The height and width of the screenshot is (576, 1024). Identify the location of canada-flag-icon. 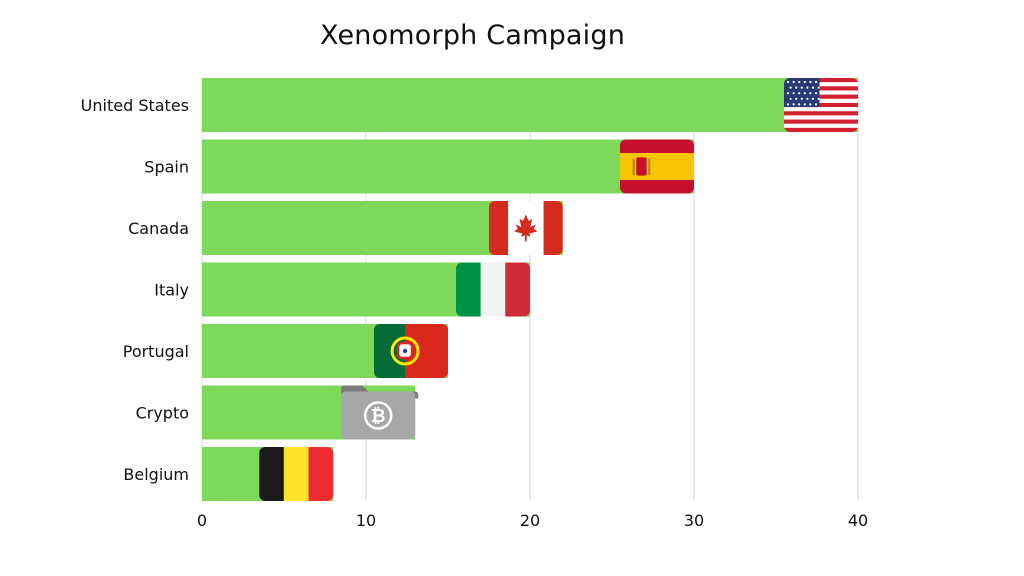
(525, 228).